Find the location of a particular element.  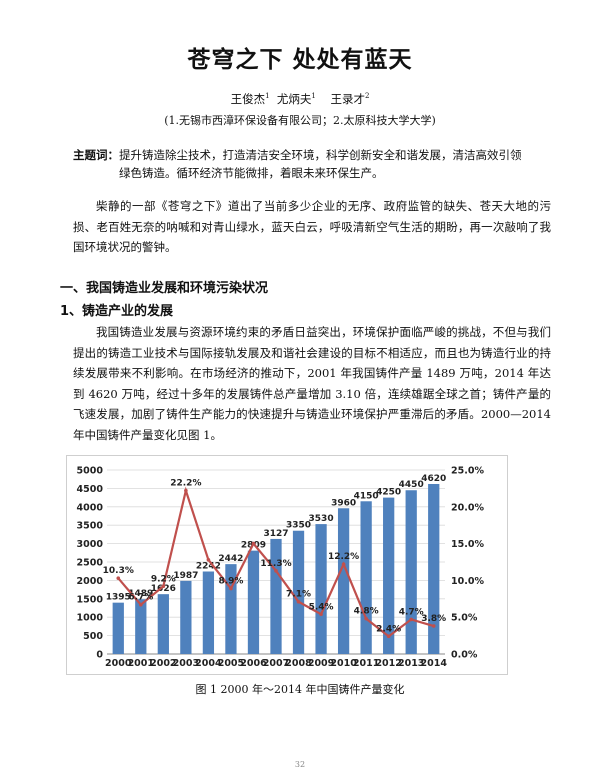

x-tick-label: 2009 is located at coordinates (321, 663).